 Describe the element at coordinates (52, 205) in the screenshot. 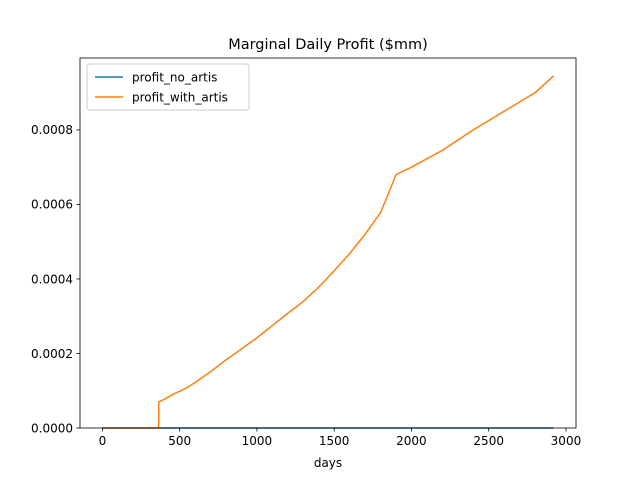

I see `y-tick-label: 0.0006` at that location.